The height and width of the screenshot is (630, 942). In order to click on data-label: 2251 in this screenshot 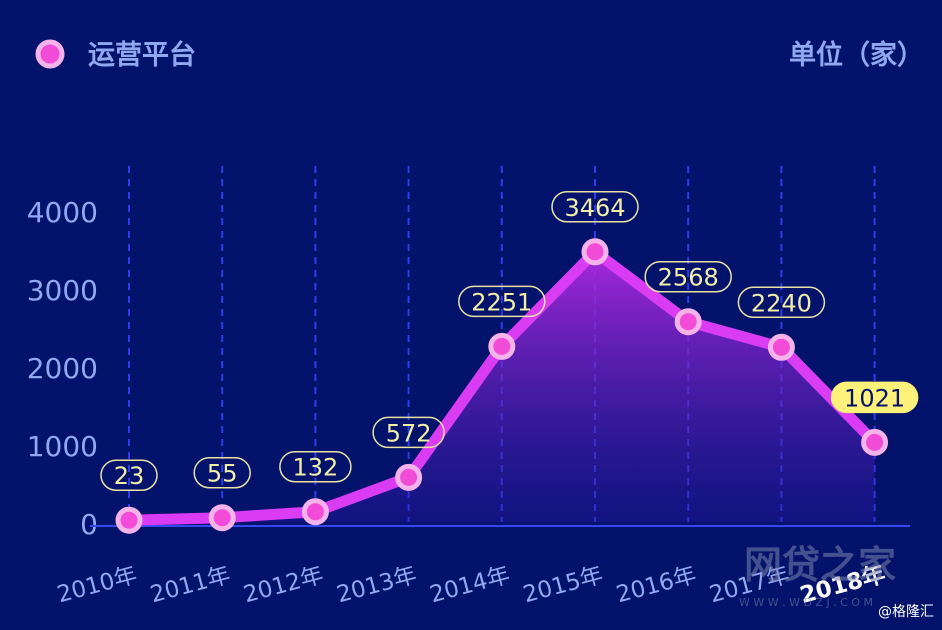, I will do `click(502, 301)`.